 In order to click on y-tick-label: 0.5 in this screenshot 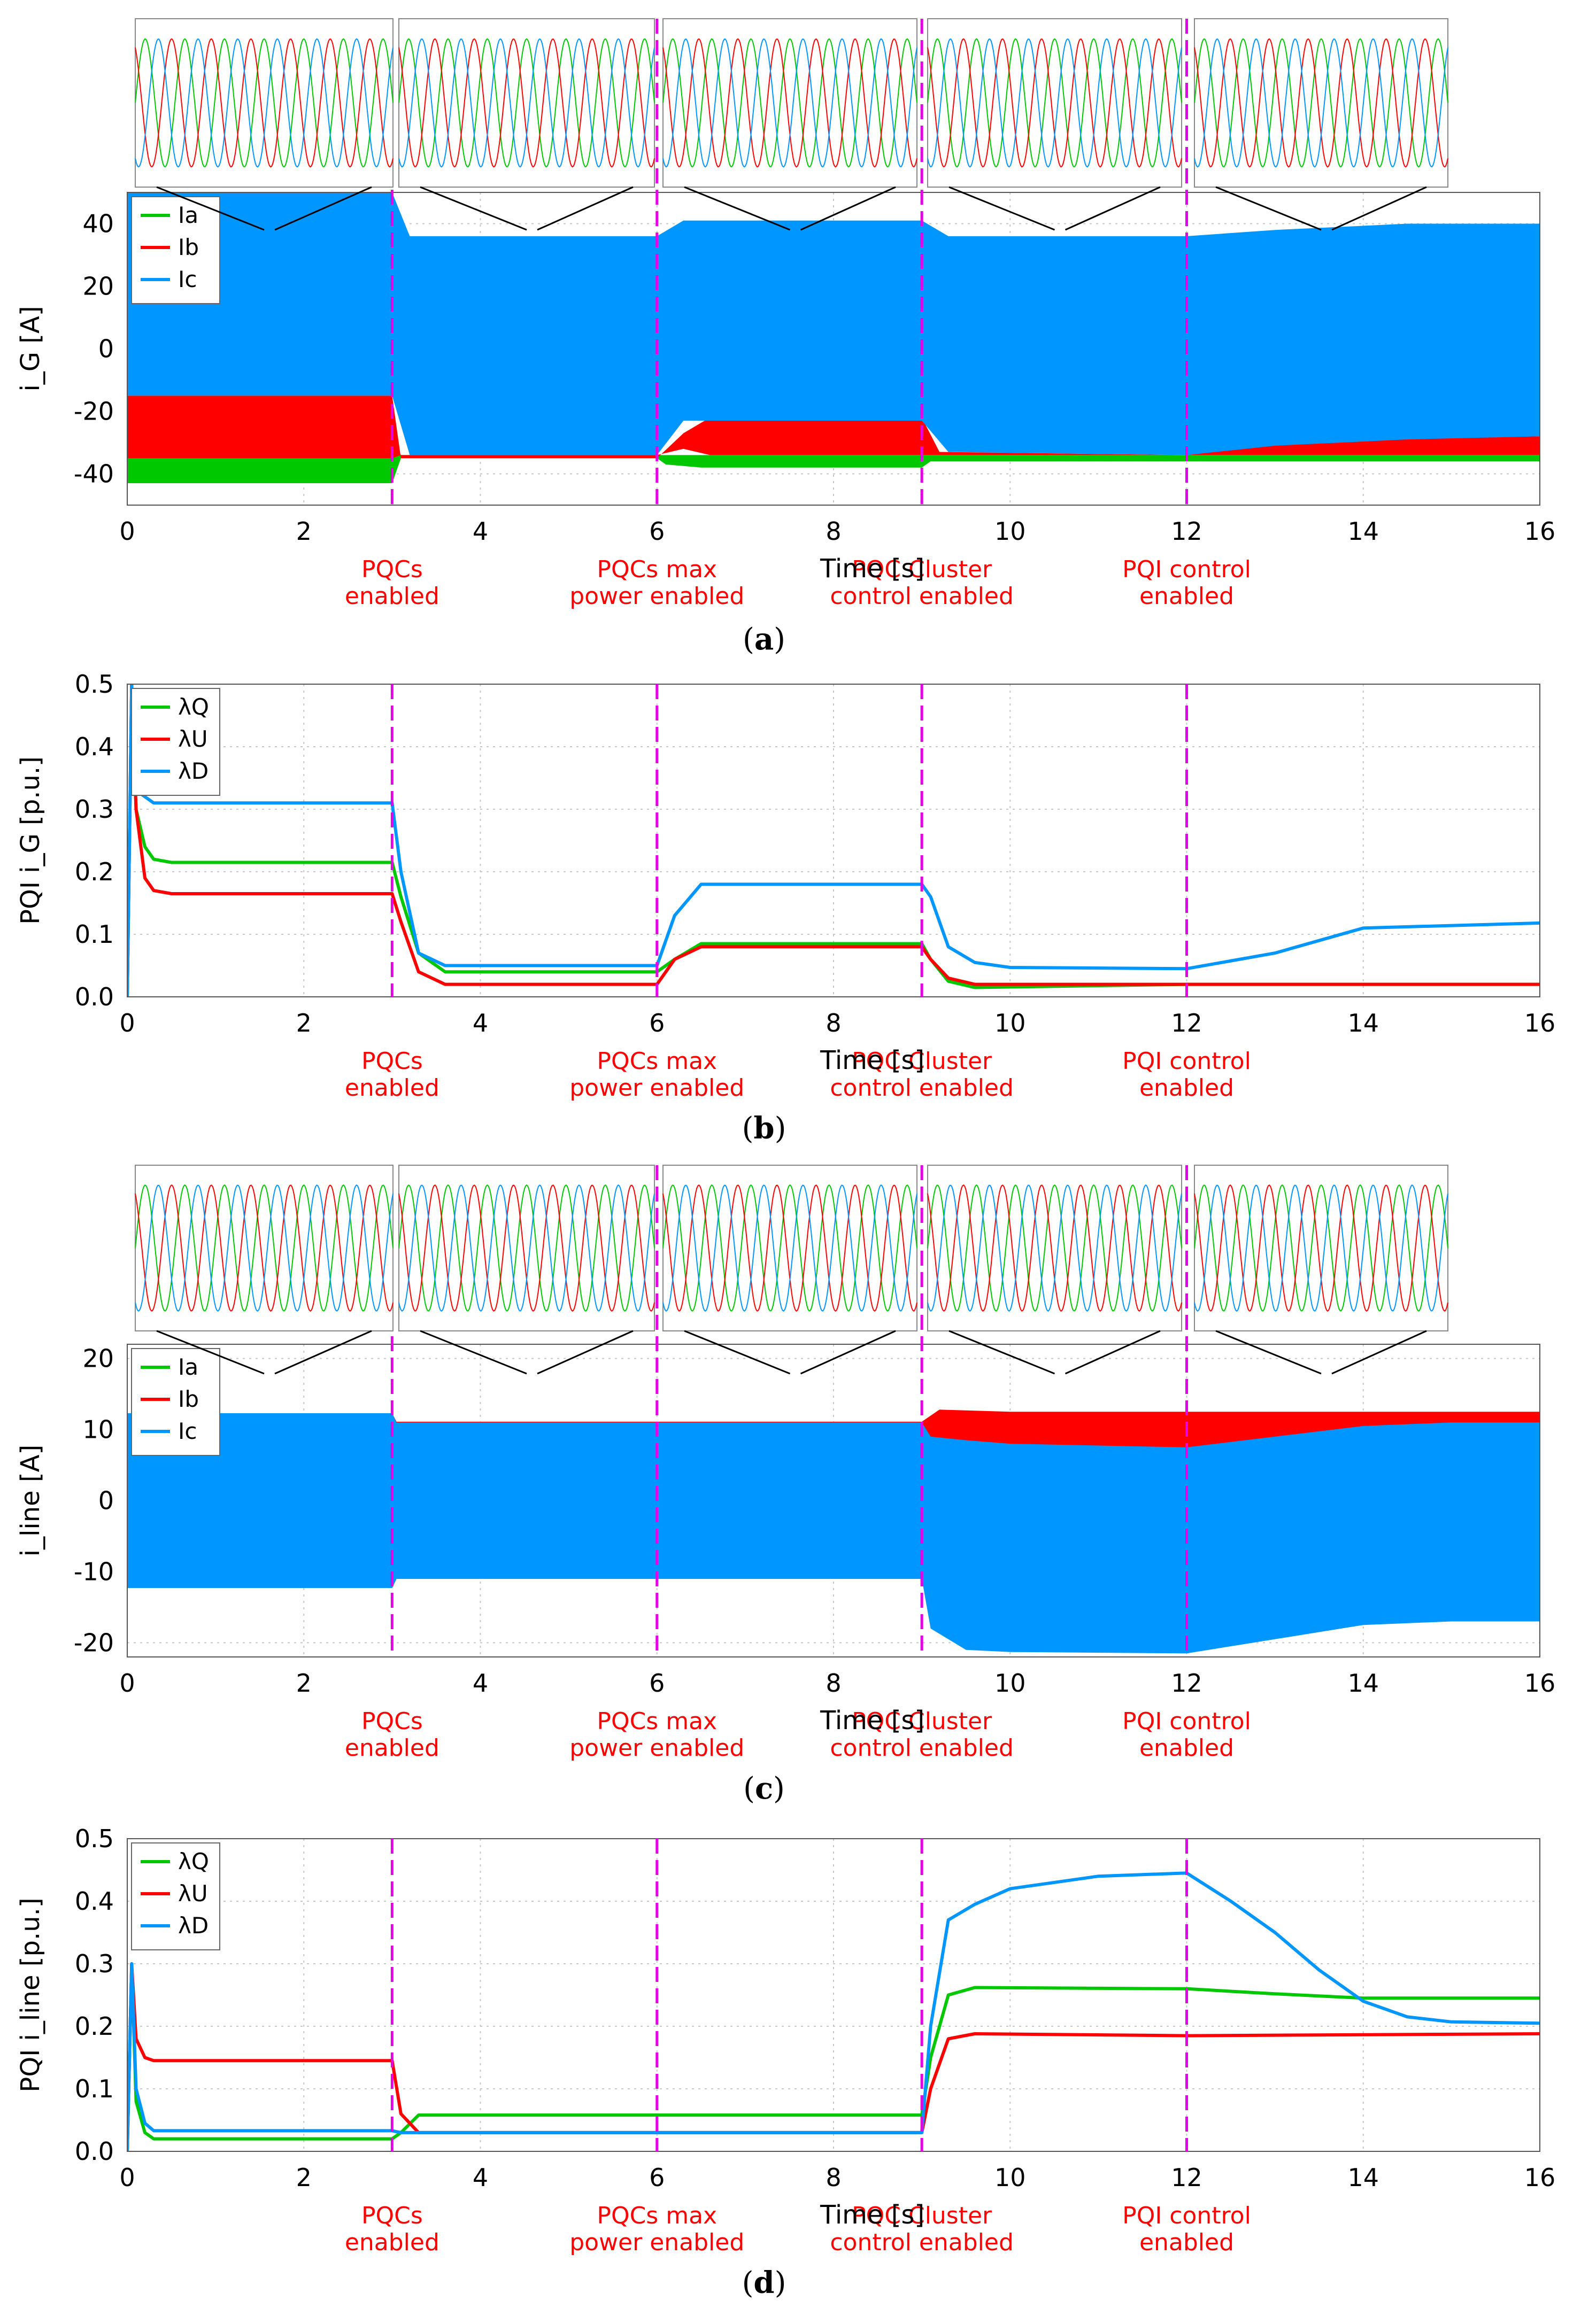, I will do `click(95, 684)`.